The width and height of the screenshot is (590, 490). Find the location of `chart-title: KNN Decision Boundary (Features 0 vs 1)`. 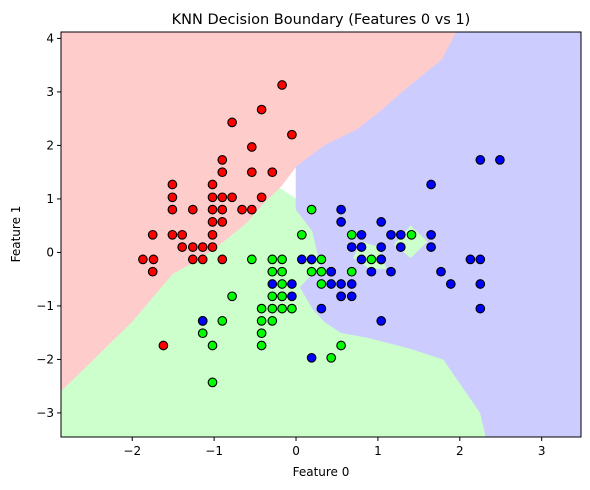

chart-title: KNN Decision Boundary (Features 0 vs 1) is located at coordinates (321, 20).